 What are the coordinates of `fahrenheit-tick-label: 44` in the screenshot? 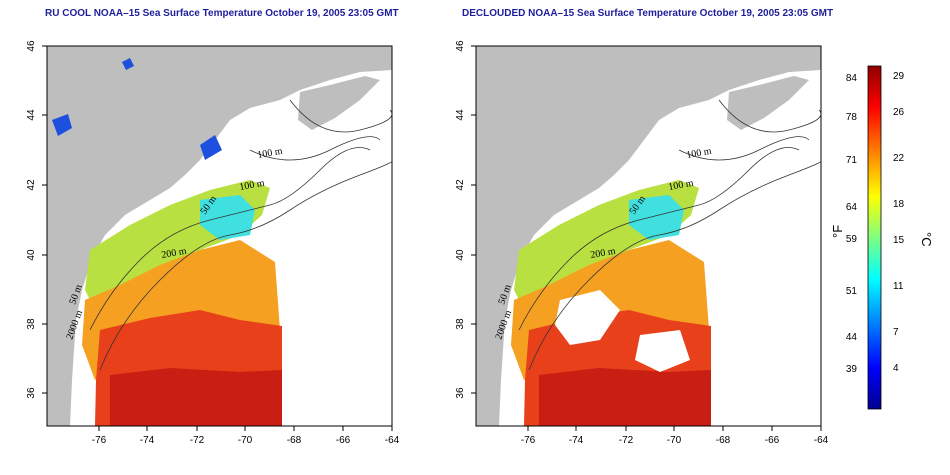 It's located at (852, 337).